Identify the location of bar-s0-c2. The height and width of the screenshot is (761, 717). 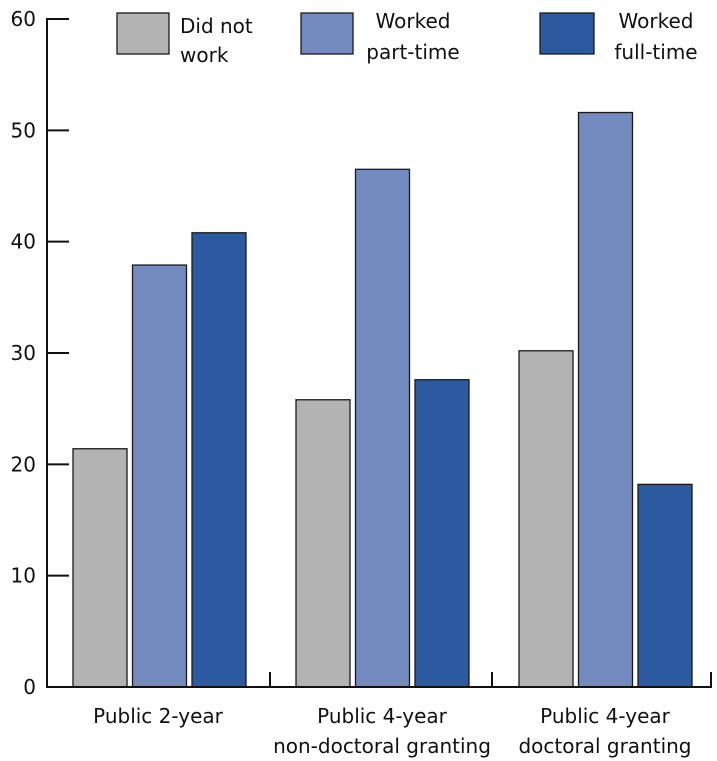
(546, 519).